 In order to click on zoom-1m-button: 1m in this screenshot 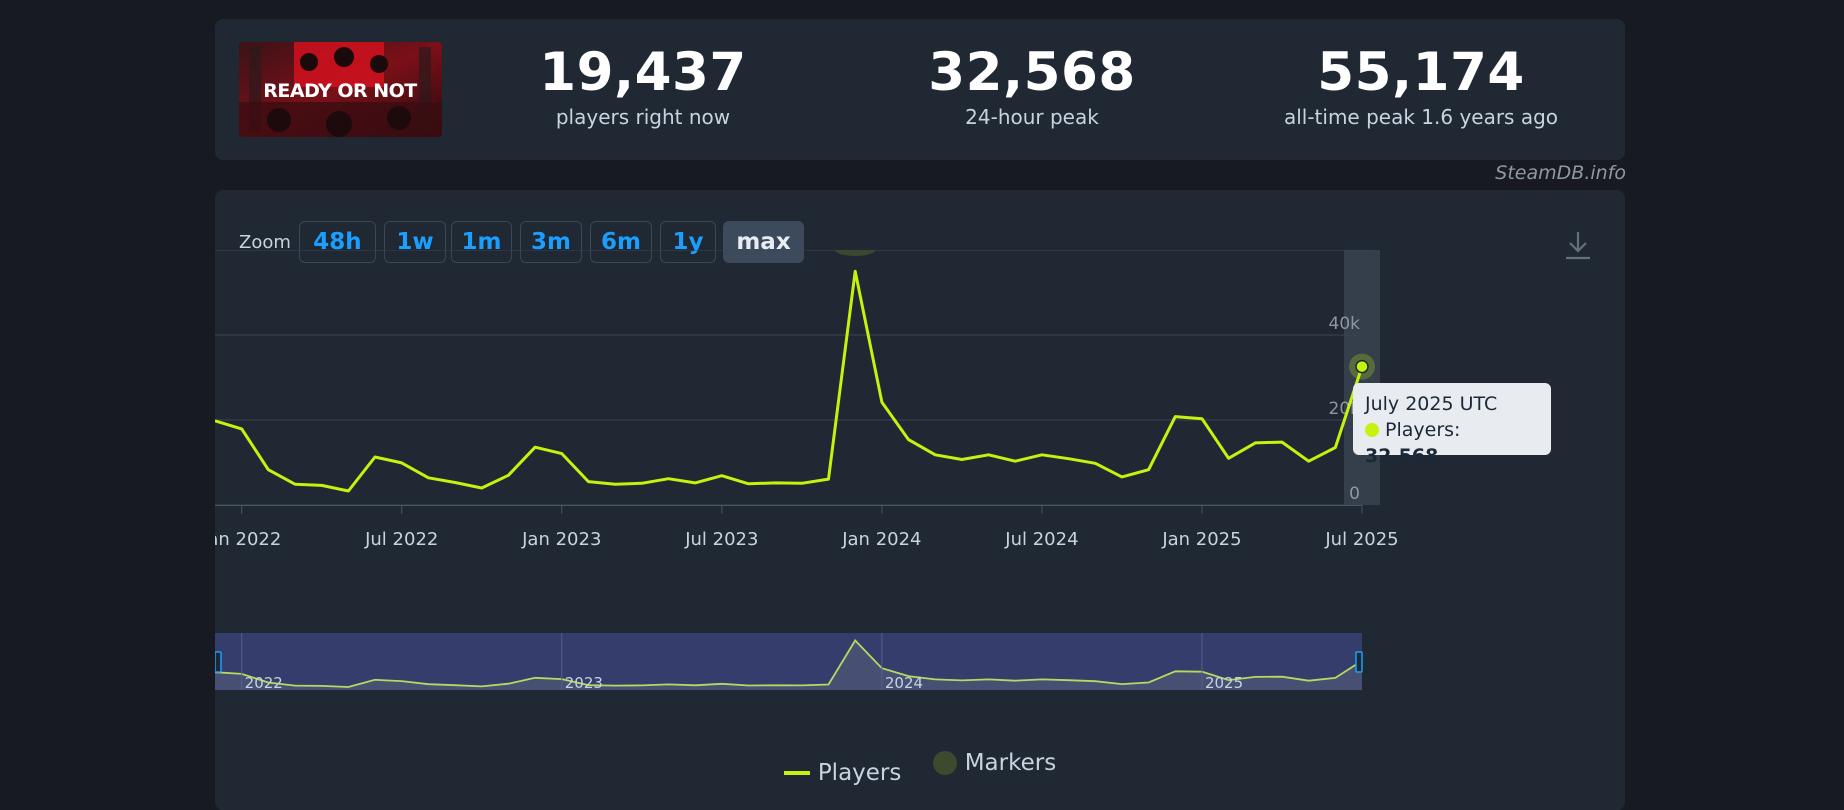, I will do `click(481, 242)`.